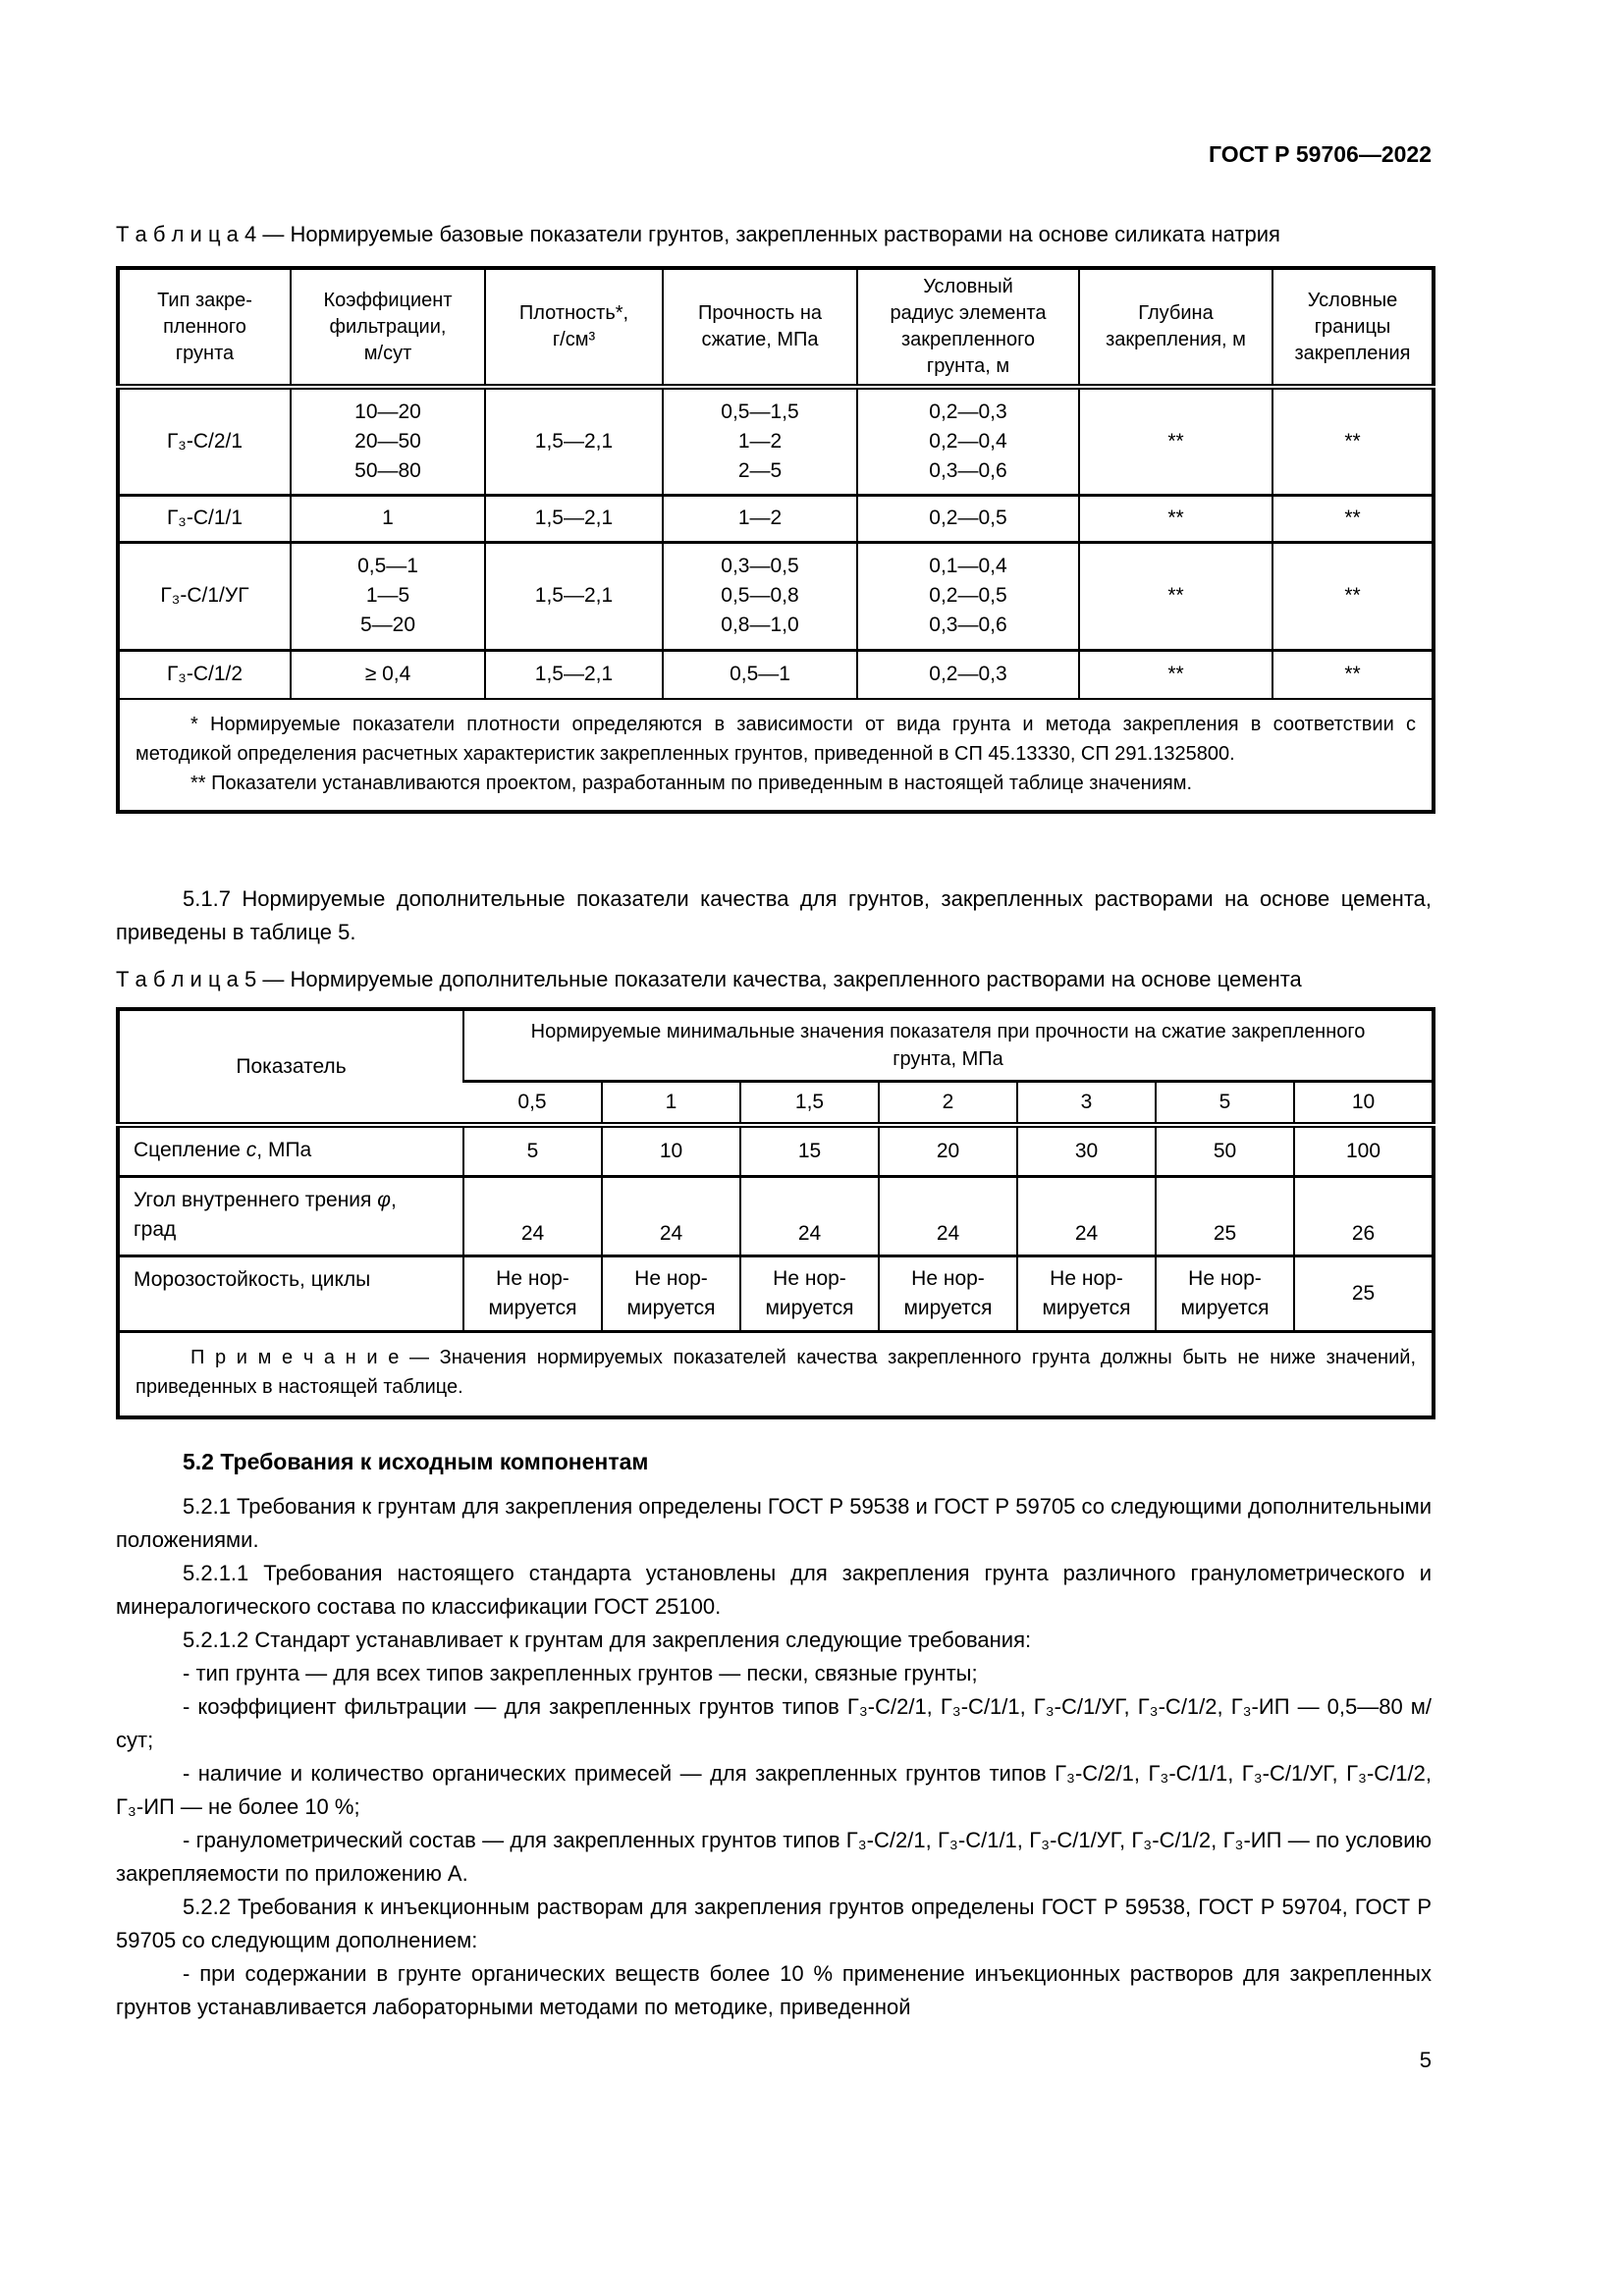 The image size is (1624, 2296). What do you see at coordinates (1363, 1214) in the screenshot?
I see `table5-cell: 26` at bounding box center [1363, 1214].